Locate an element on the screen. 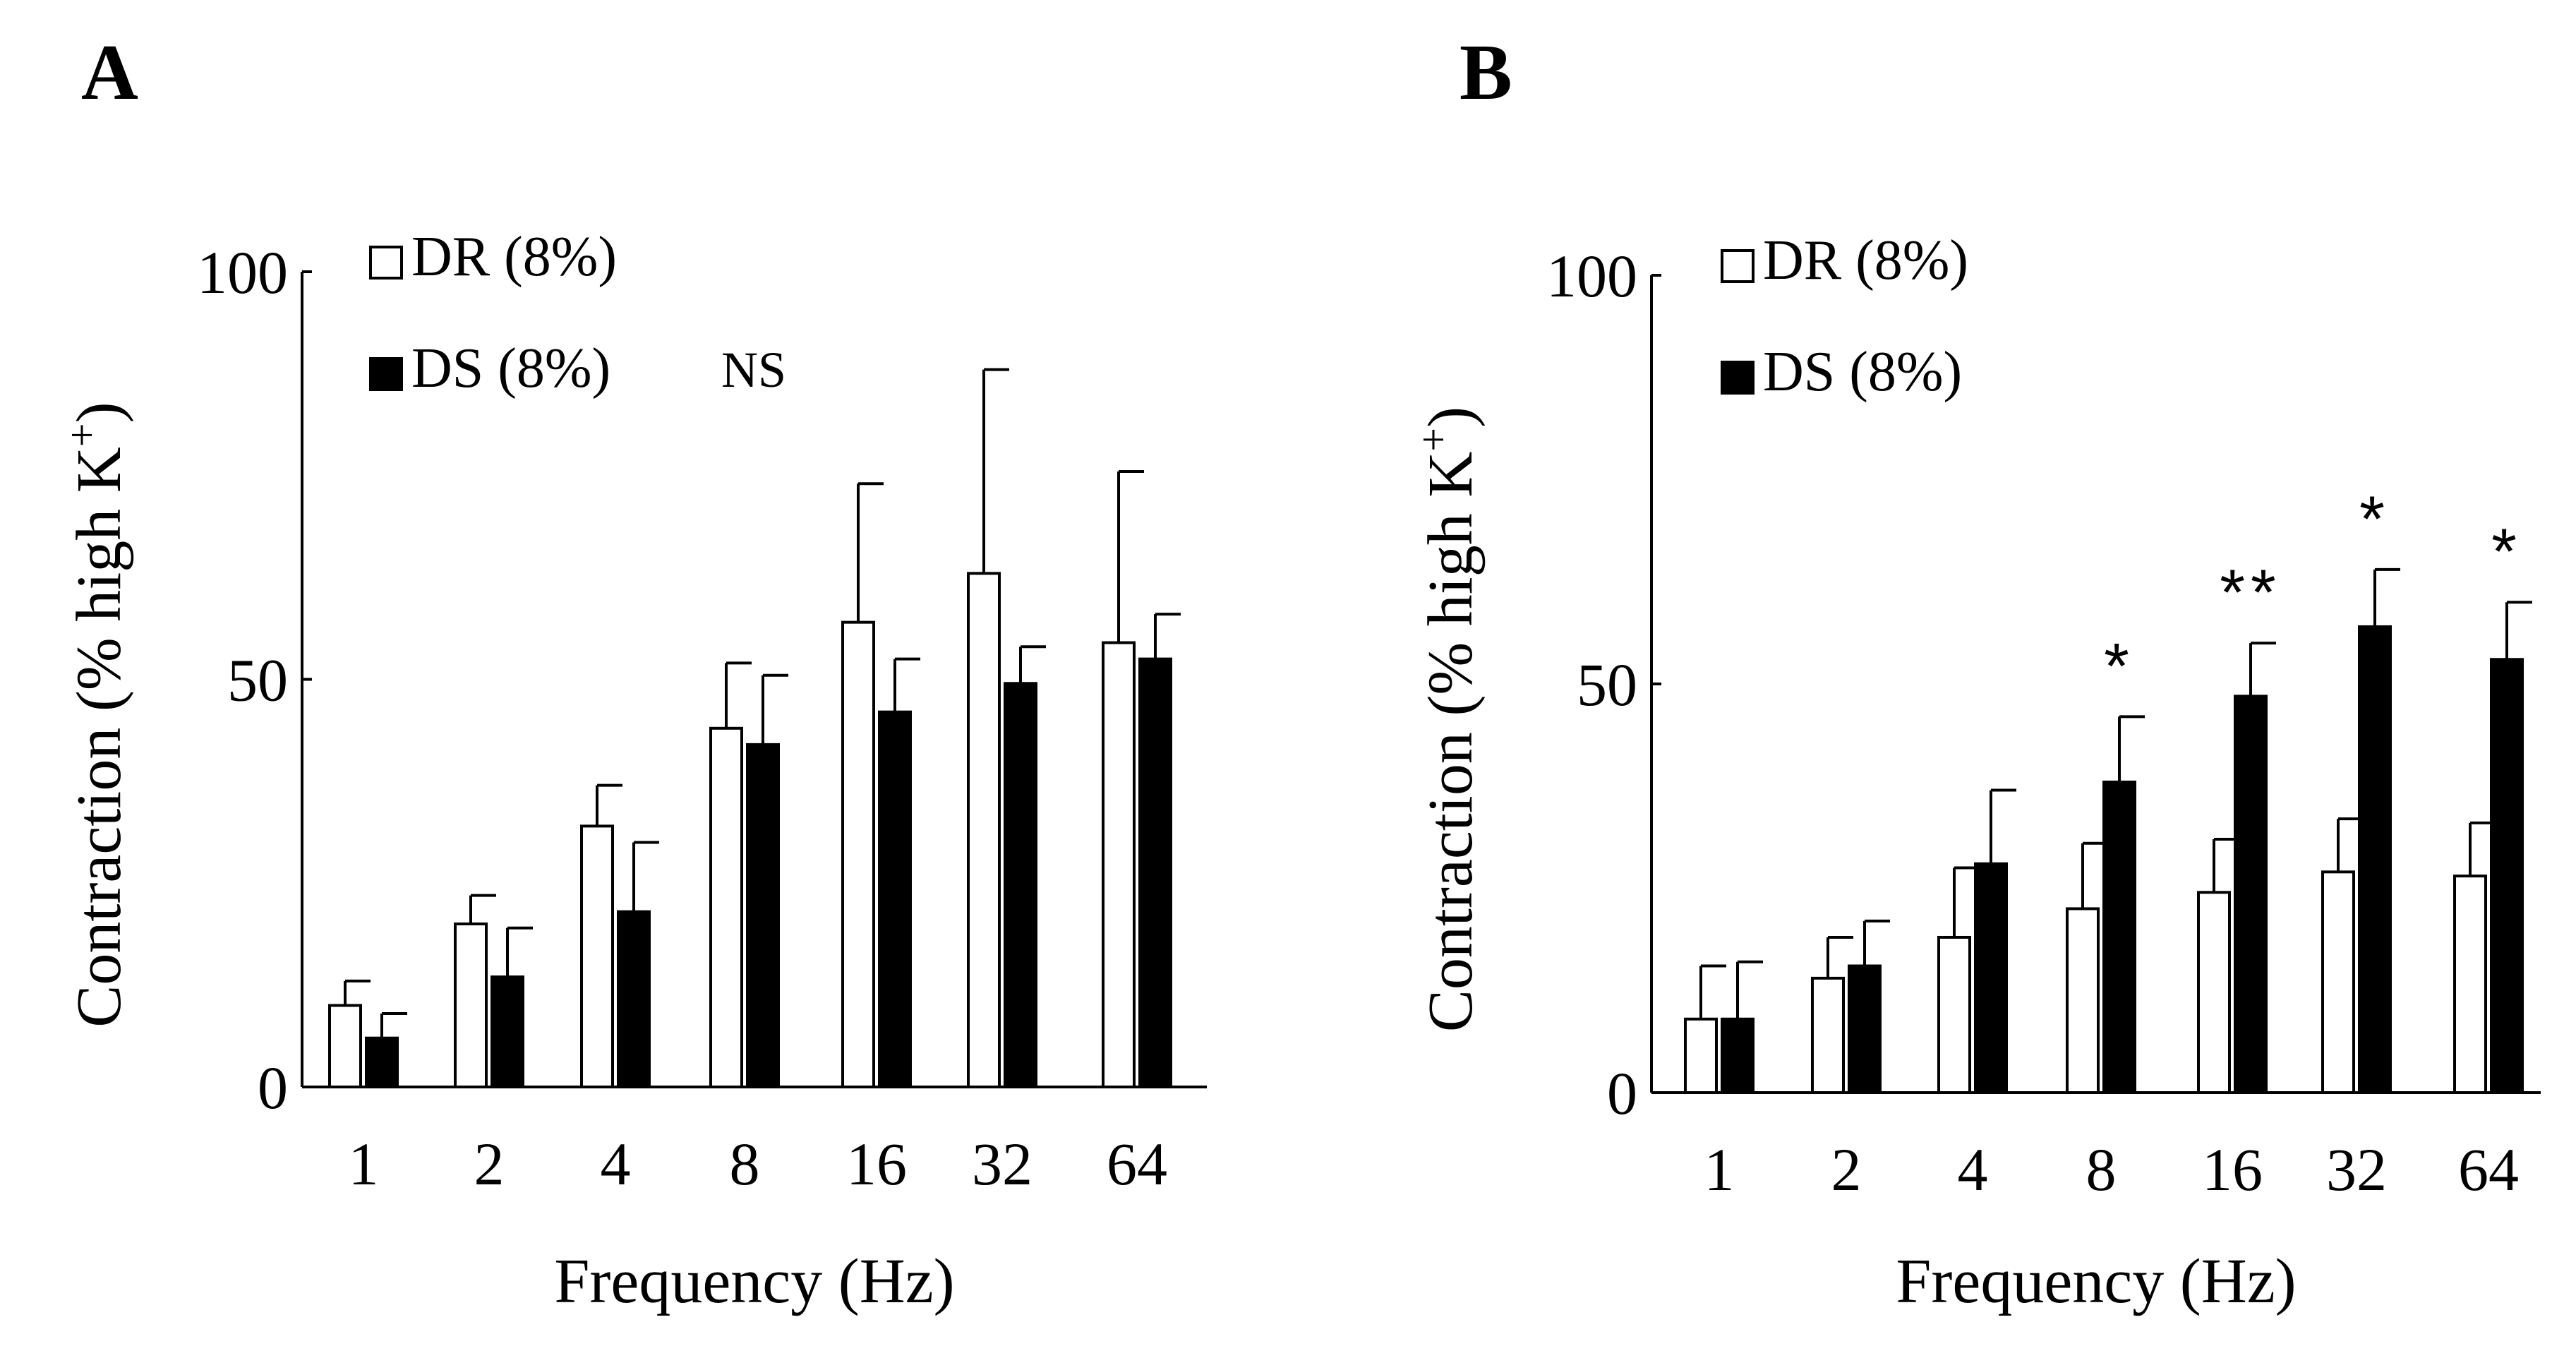 The width and height of the screenshot is (2576, 1346). significance-star: ** is located at coordinates (2251, 593).